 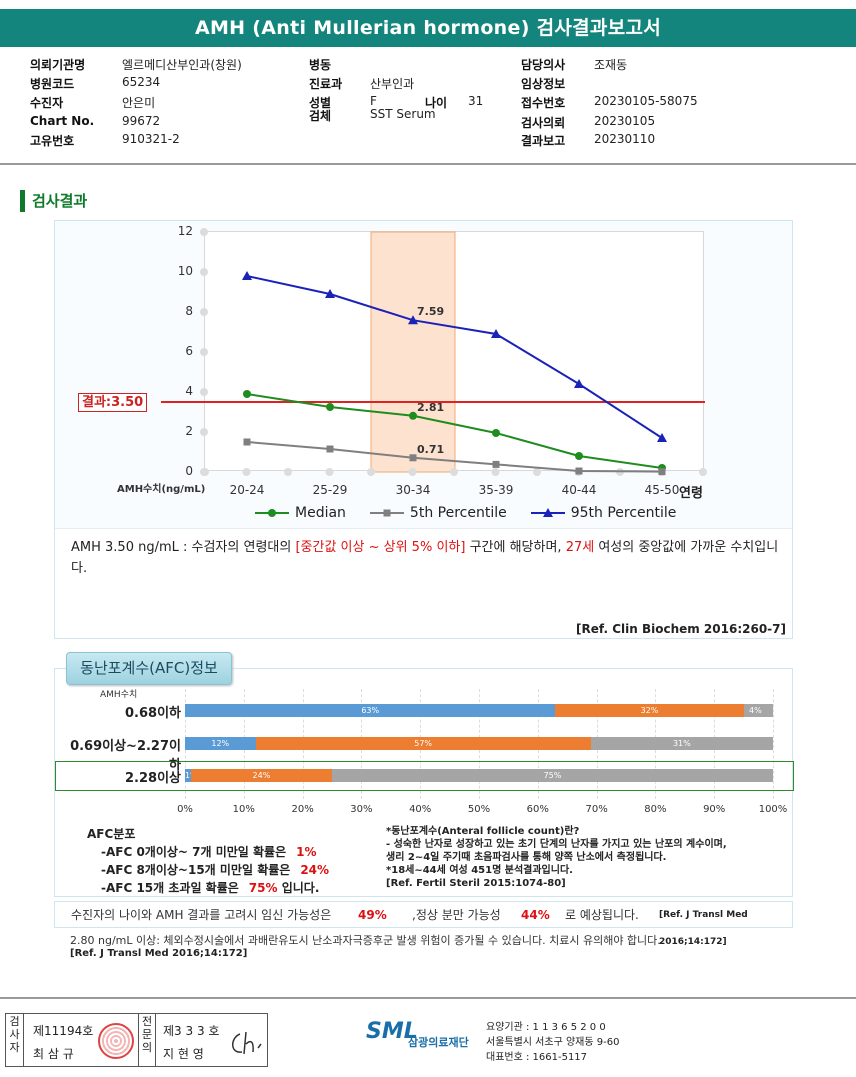 What do you see at coordinates (546, 1027) in the screenshot?
I see `org-line: 요양기관 : 1 1 3 6 5 2 0 0` at bounding box center [546, 1027].